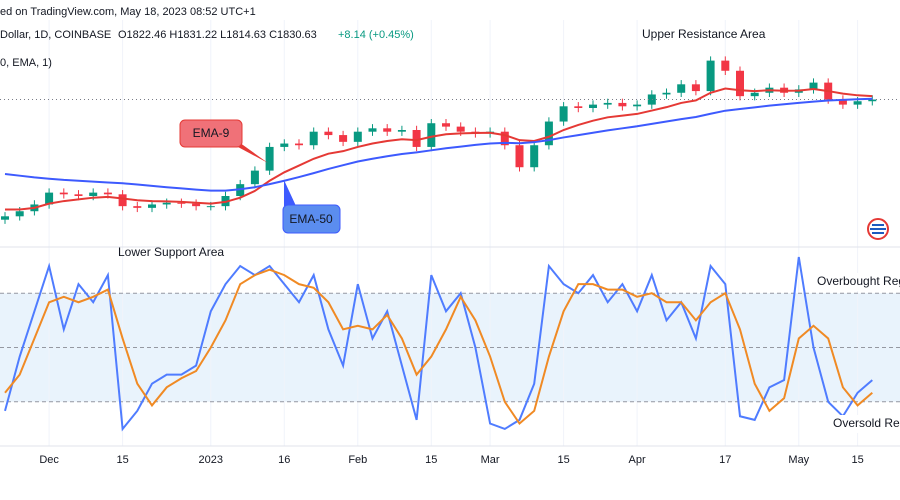 This screenshot has width=900, height=500. Describe the element at coordinates (490, 460) in the screenshot. I see `x-tick-label: Mar` at that location.